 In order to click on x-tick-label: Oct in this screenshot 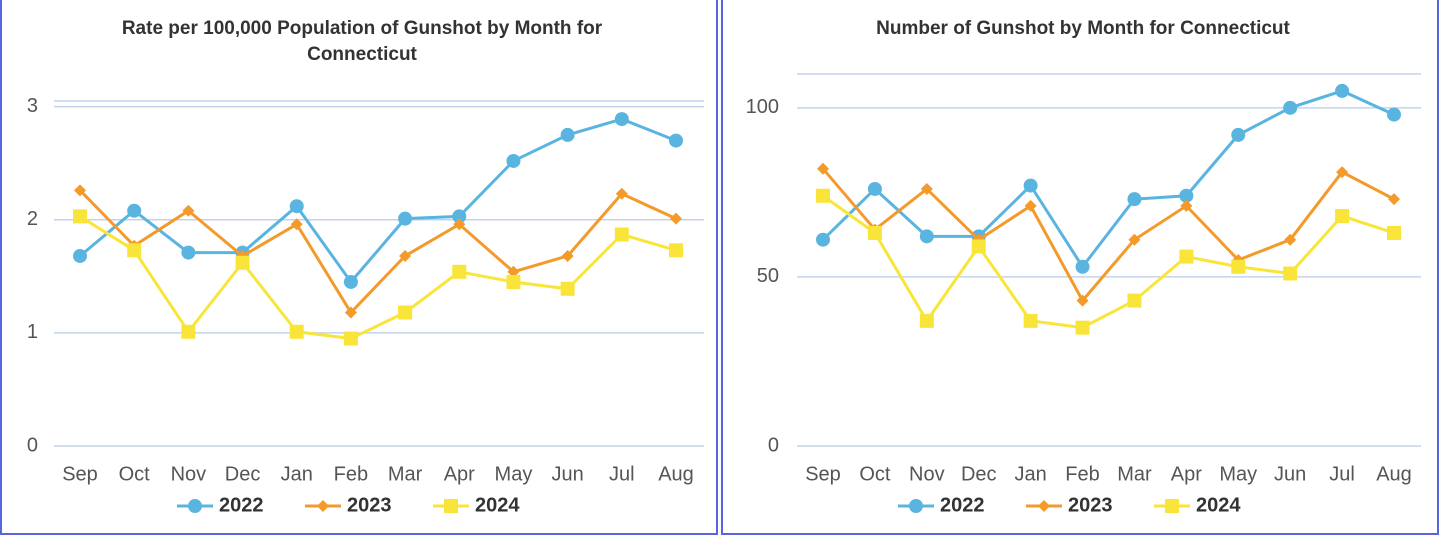, I will do `click(875, 474)`.